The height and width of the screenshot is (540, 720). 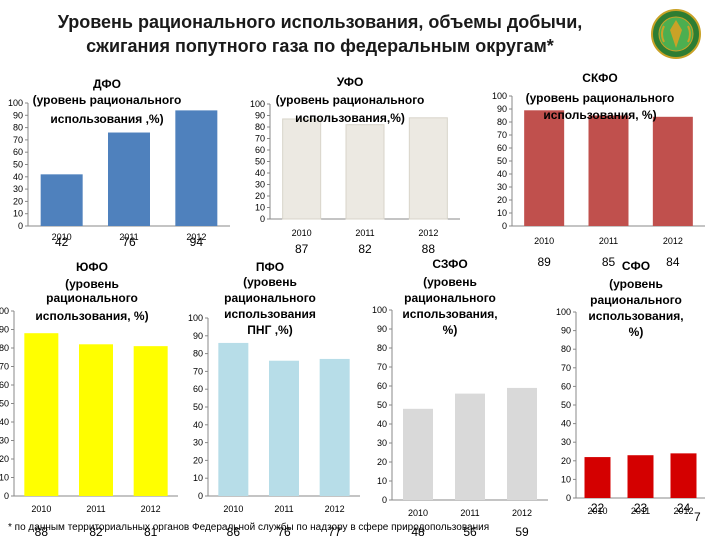 What do you see at coordinates (641, 508) in the screenshot?
I see `data-label: 23` at bounding box center [641, 508].